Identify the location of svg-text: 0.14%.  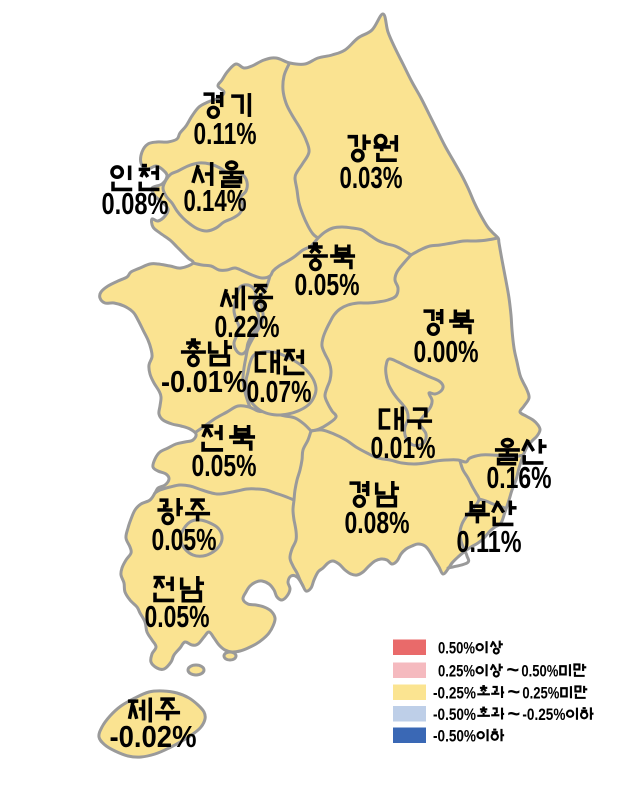
(215, 200).